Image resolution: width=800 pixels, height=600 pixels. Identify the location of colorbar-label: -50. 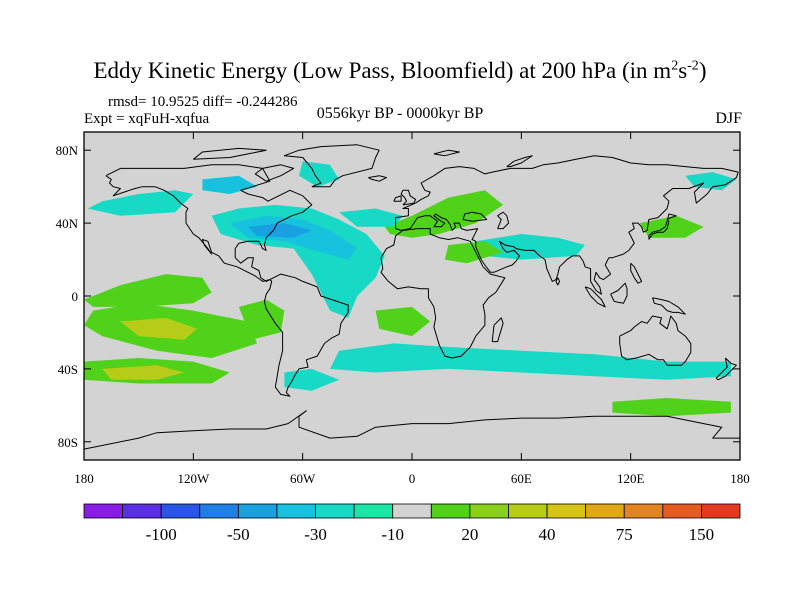
(238, 534).